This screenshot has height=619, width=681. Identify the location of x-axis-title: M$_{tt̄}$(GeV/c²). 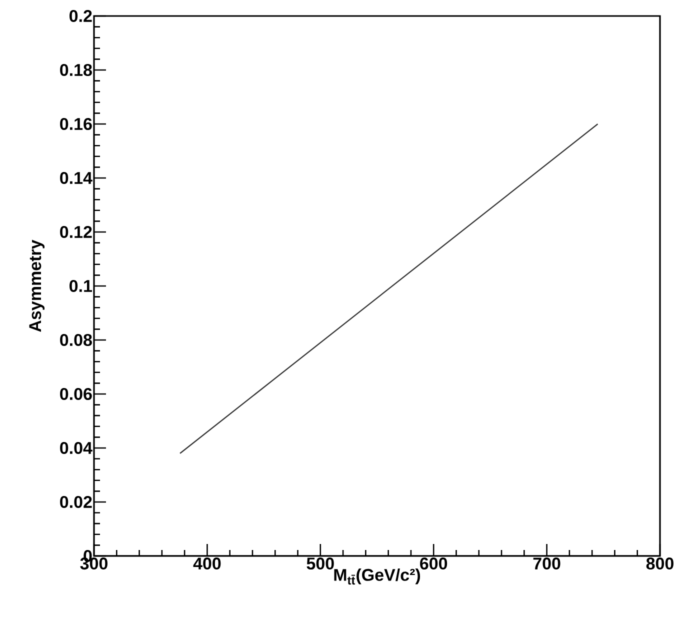
(377, 576).